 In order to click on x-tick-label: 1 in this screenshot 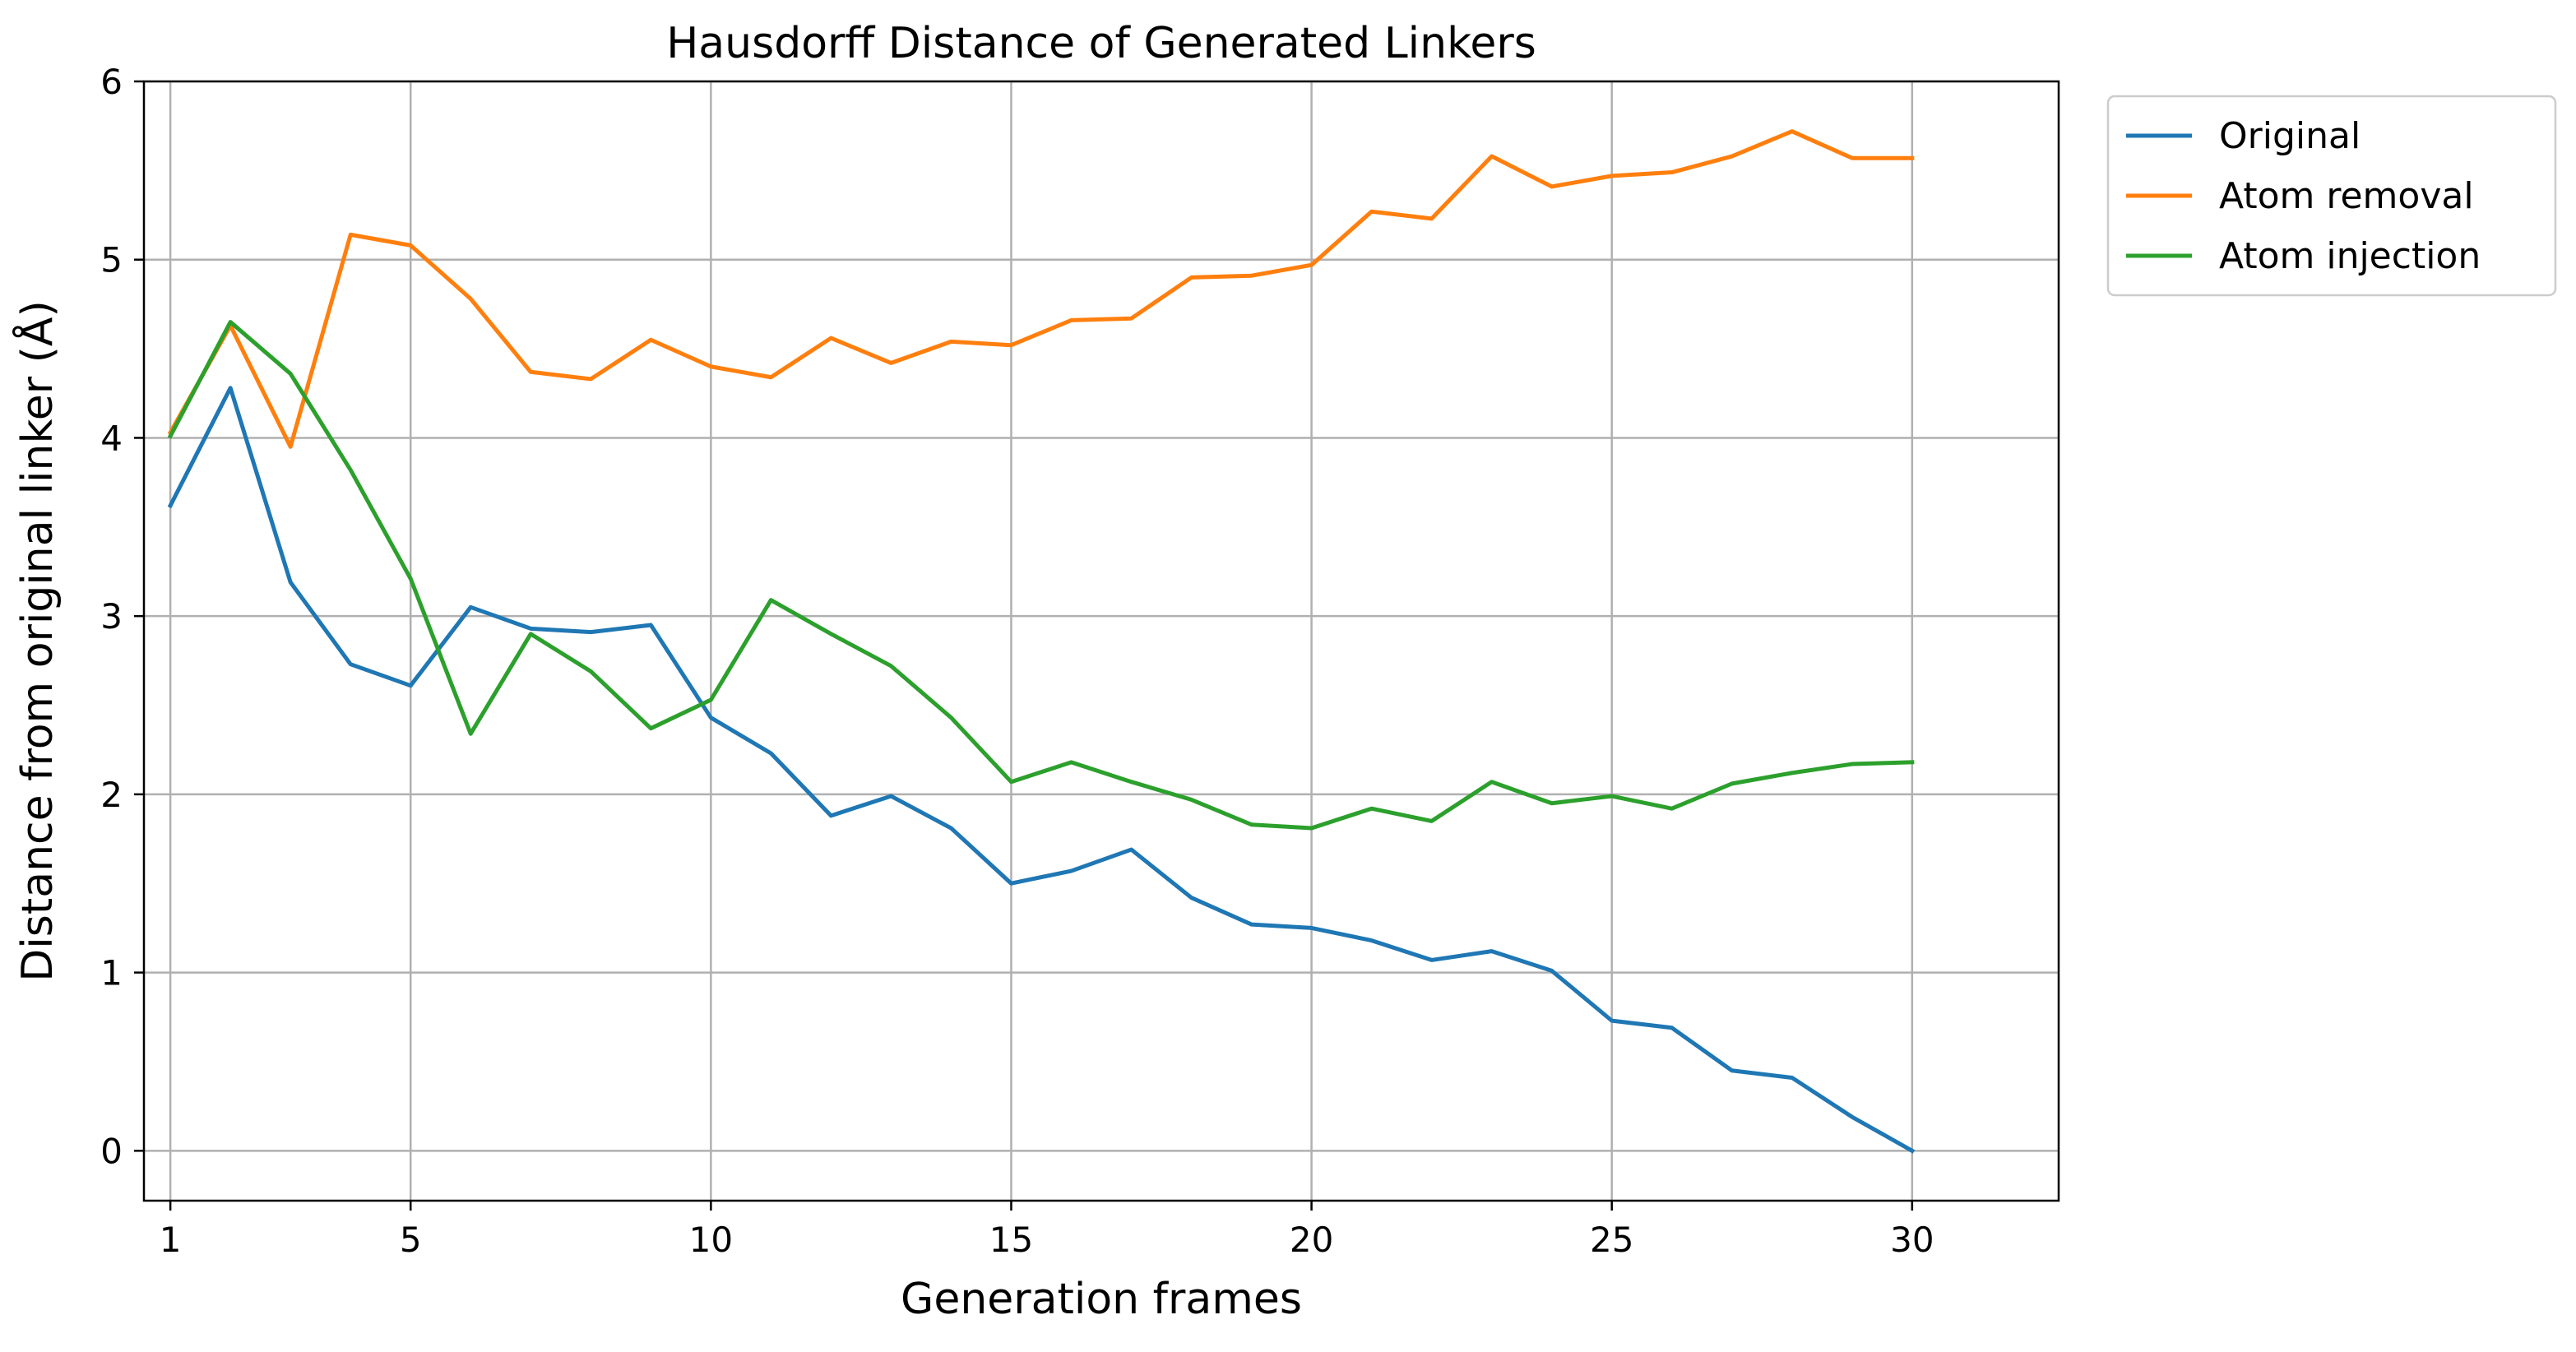, I will do `click(171, 1240)`.